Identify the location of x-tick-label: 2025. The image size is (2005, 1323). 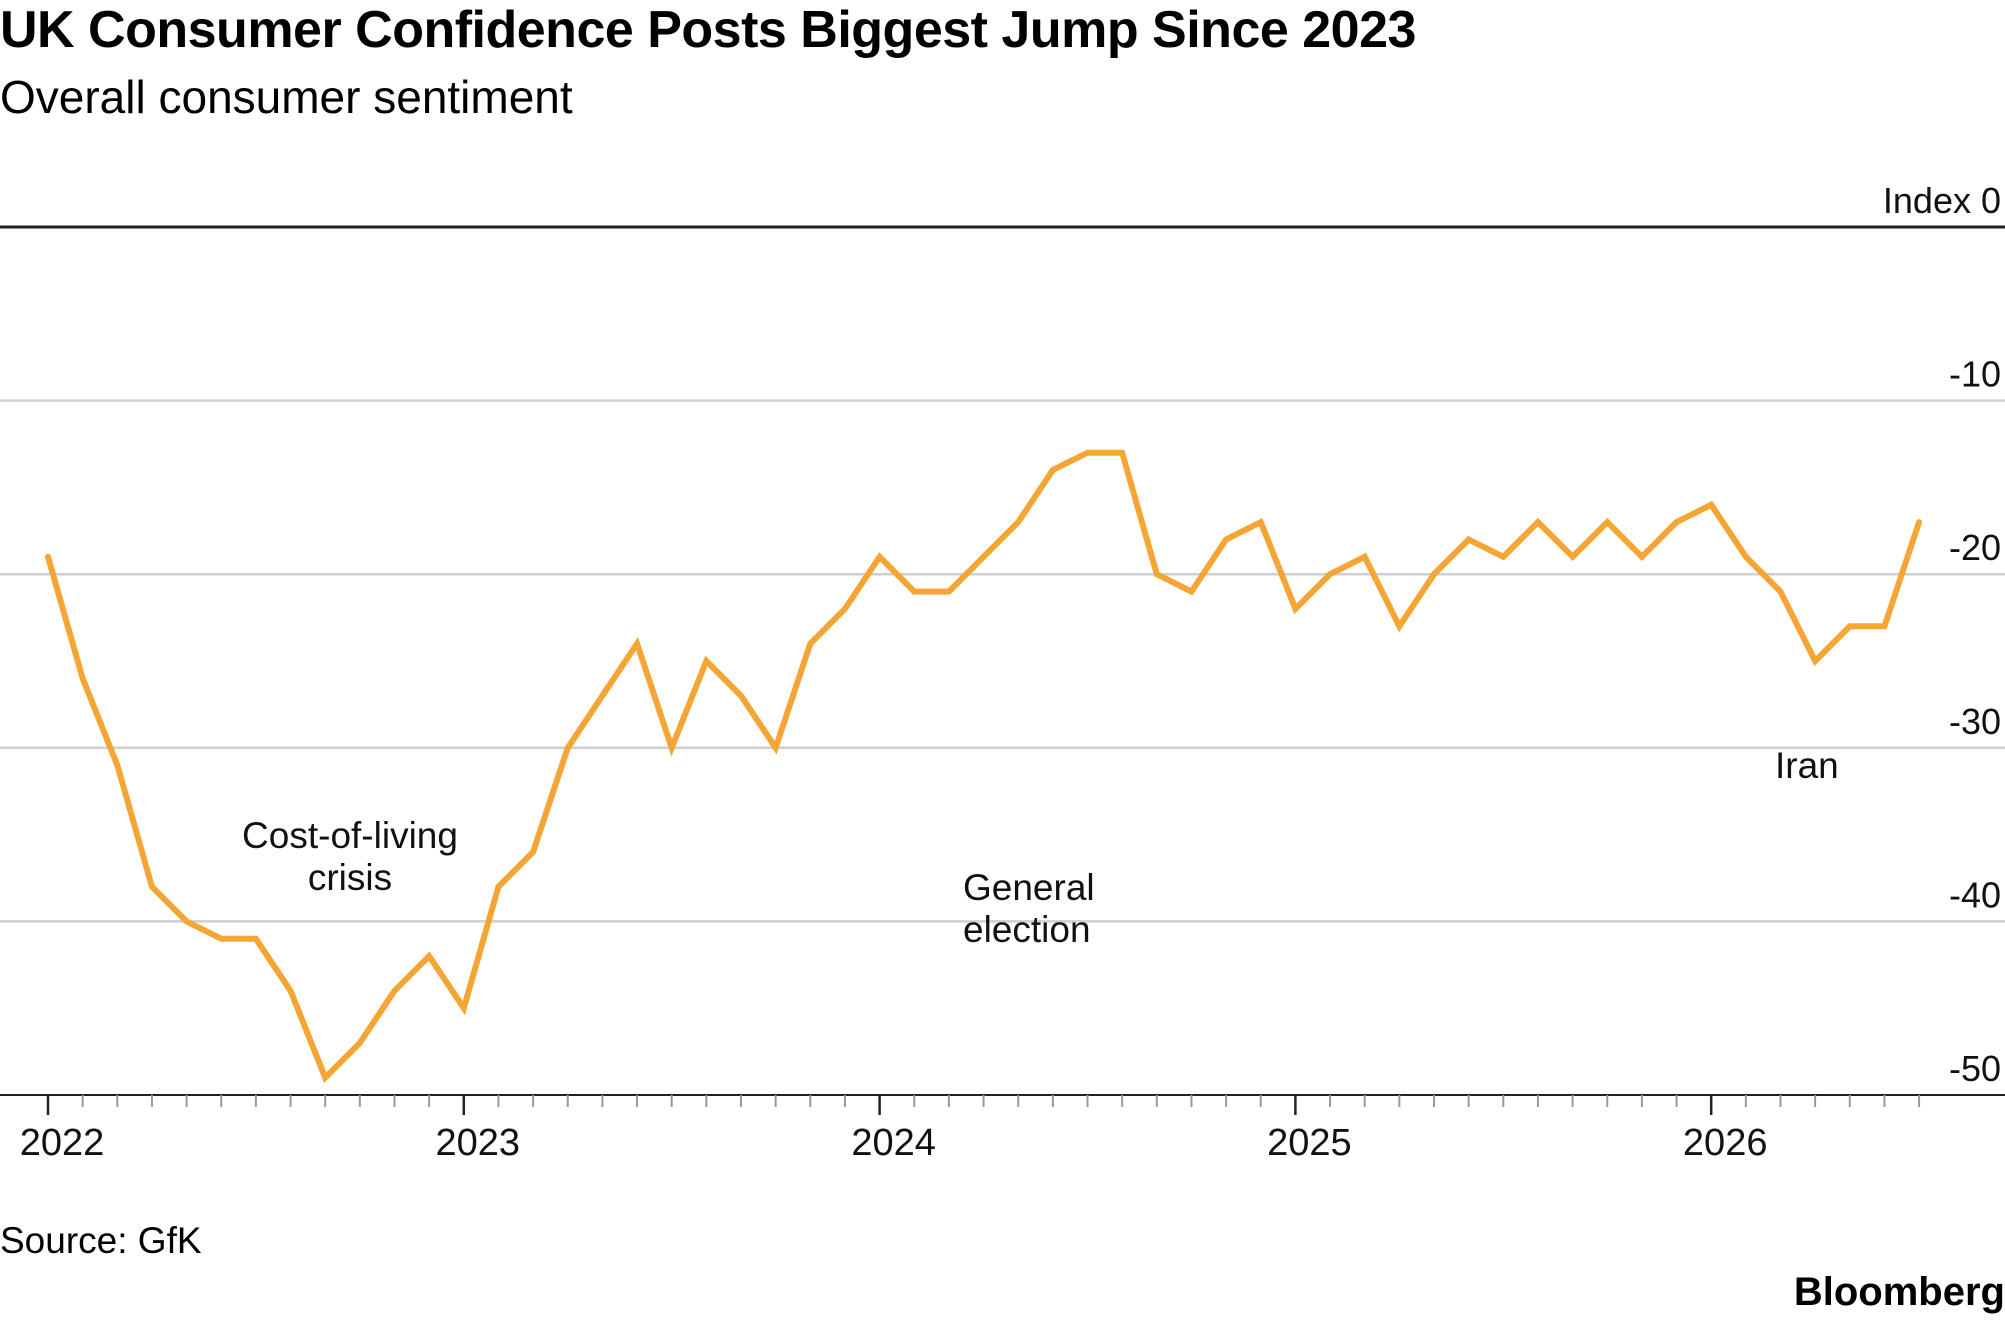
(1309, 1143).